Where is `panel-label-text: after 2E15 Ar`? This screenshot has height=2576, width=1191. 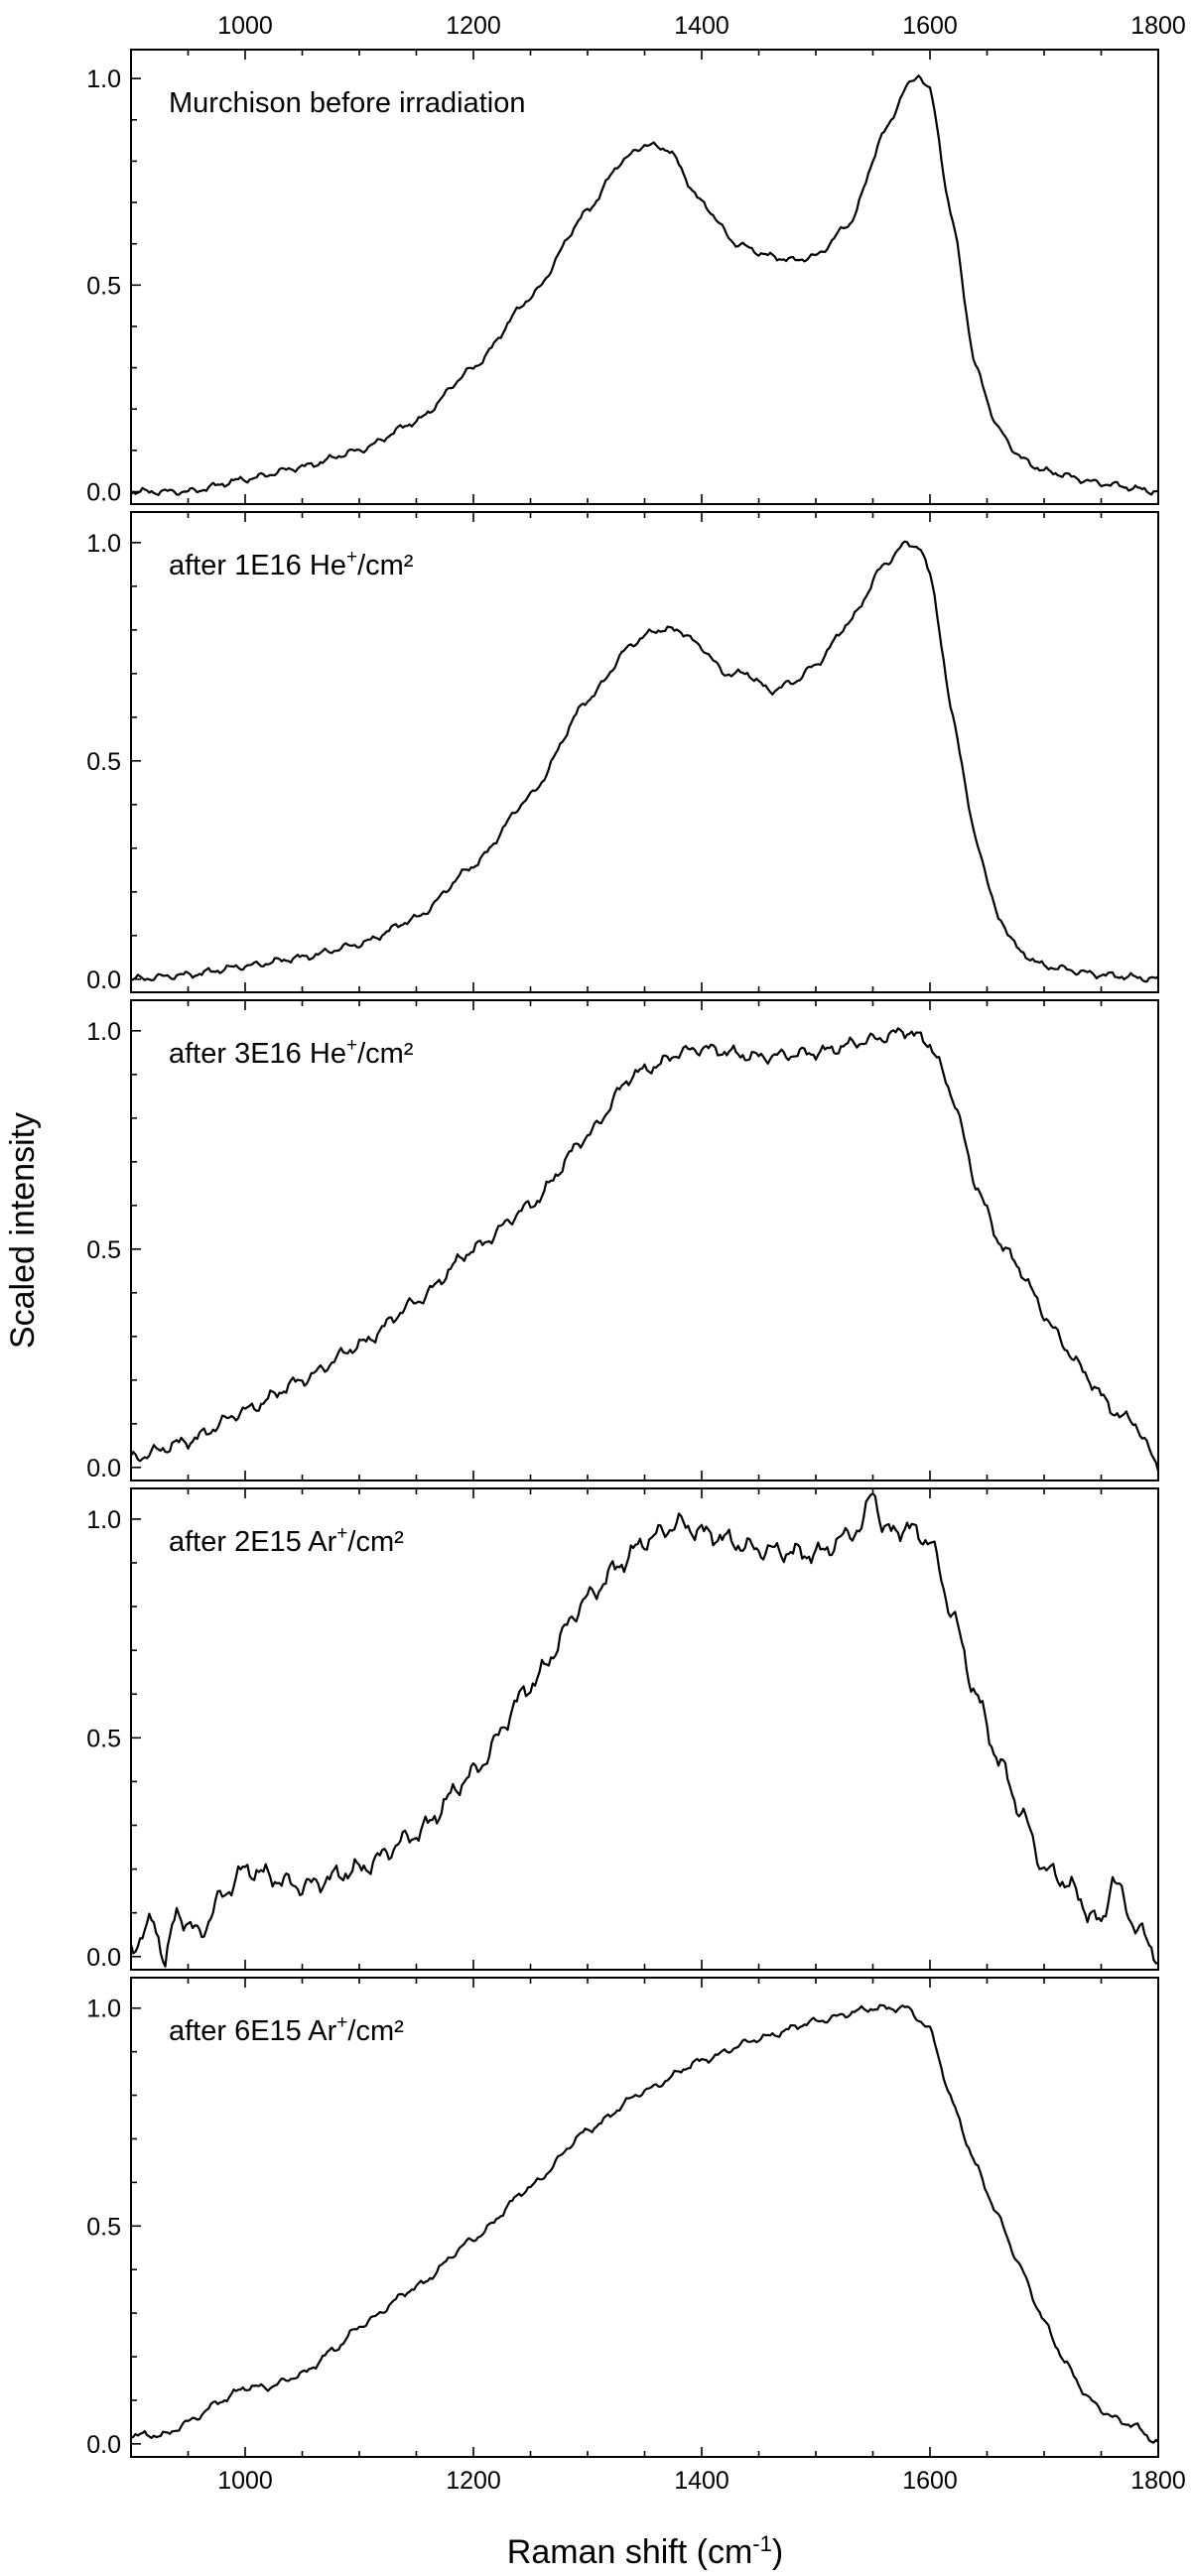 panel-label-text: after 2E15 Ar is located at coordinates (253, 1542).